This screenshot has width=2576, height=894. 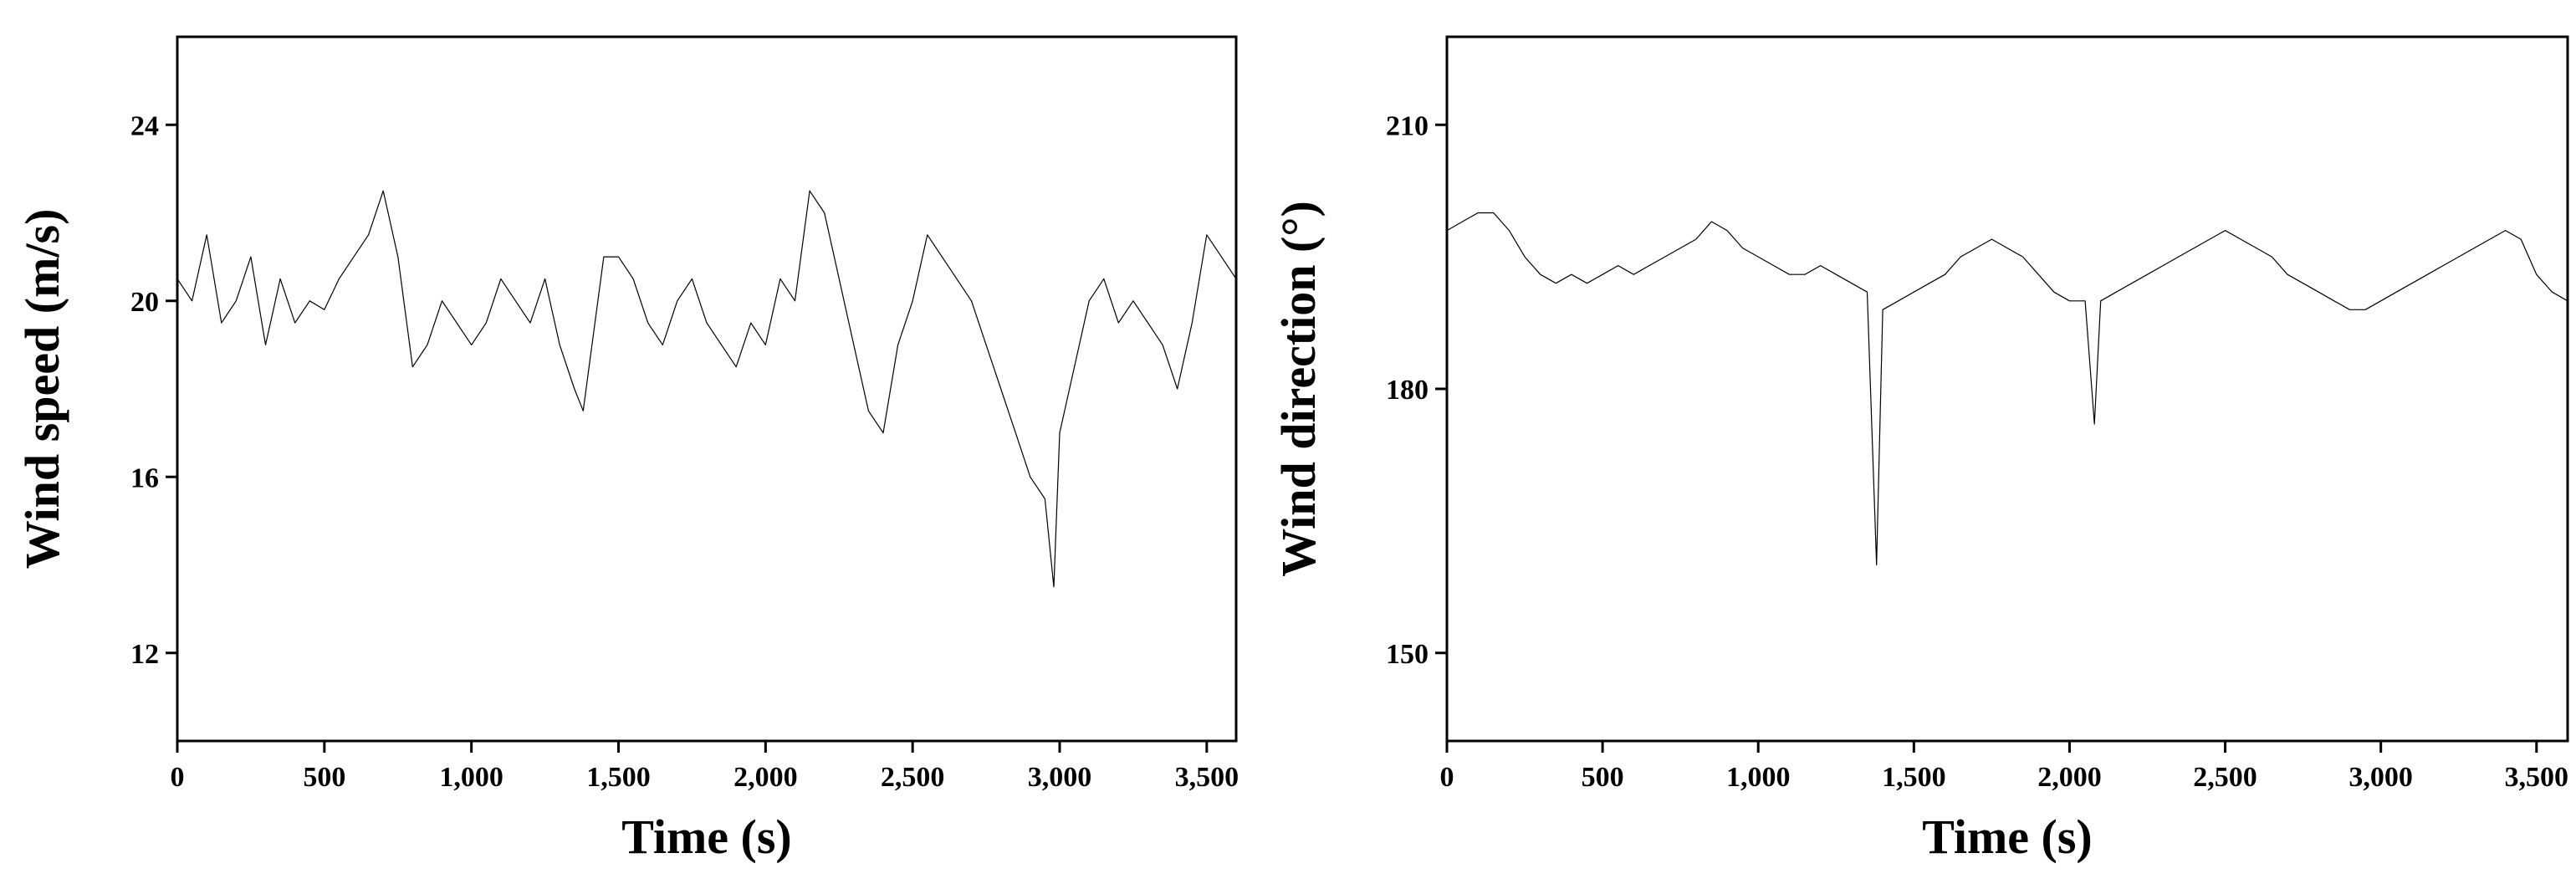 What do you see at coordinates (144, 126) in the screenshot?
I see `speed-y-tick-label: 24` at bounding box center [144, 126].